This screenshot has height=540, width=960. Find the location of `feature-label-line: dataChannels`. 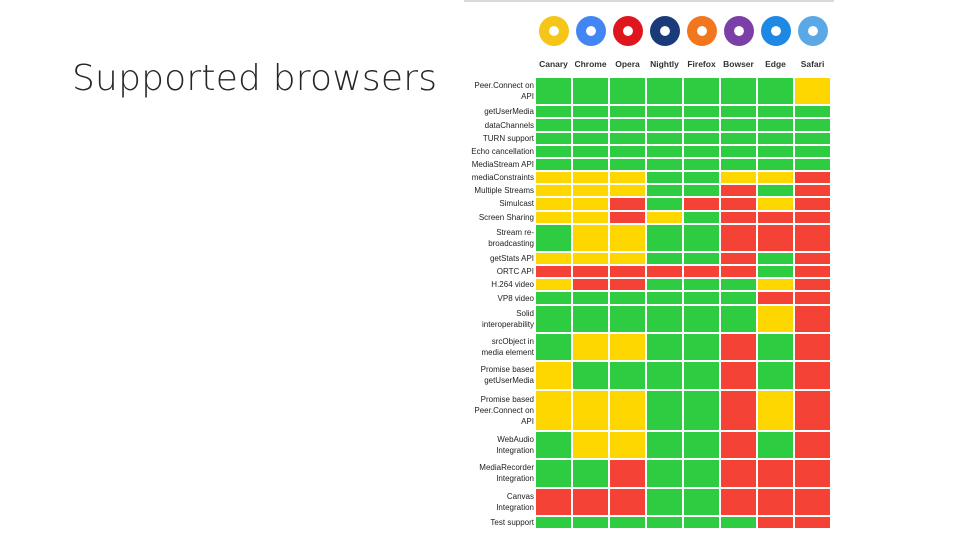

feature-label-line: dataChannels is located at coordinates (509, 125).